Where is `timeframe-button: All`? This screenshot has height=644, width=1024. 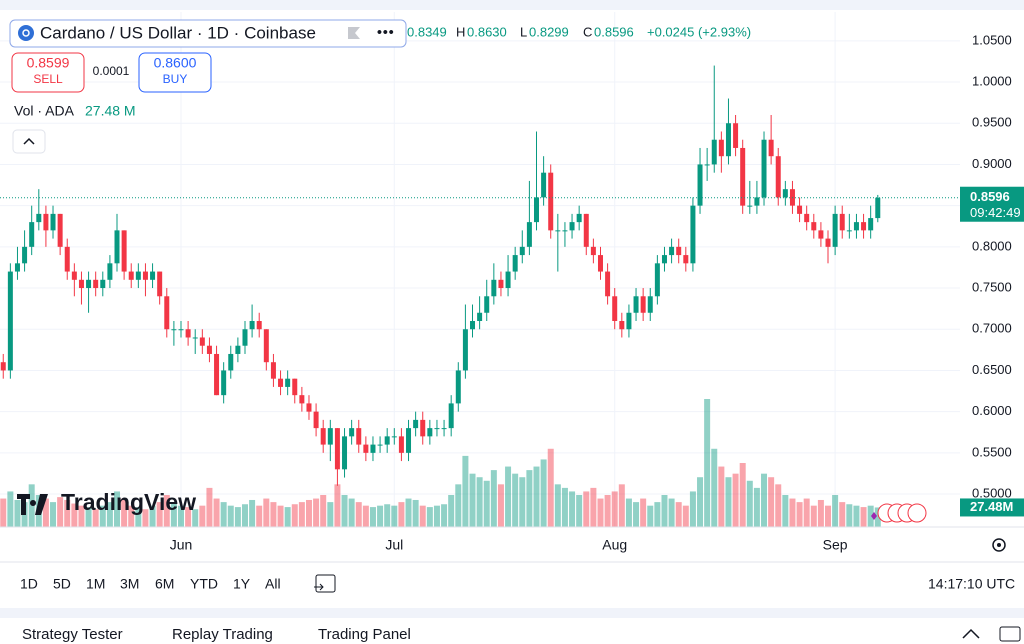 timeframe-button: All is located at coordinates (273, 584).